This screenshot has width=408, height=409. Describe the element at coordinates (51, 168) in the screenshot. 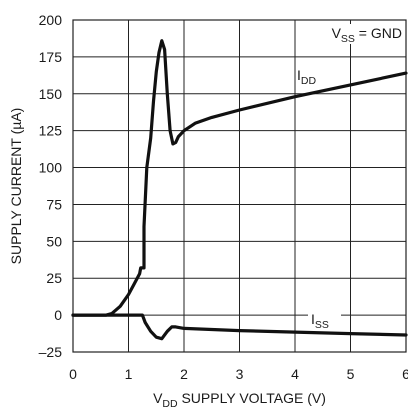

I see `y-tick-label: 100` at that location.